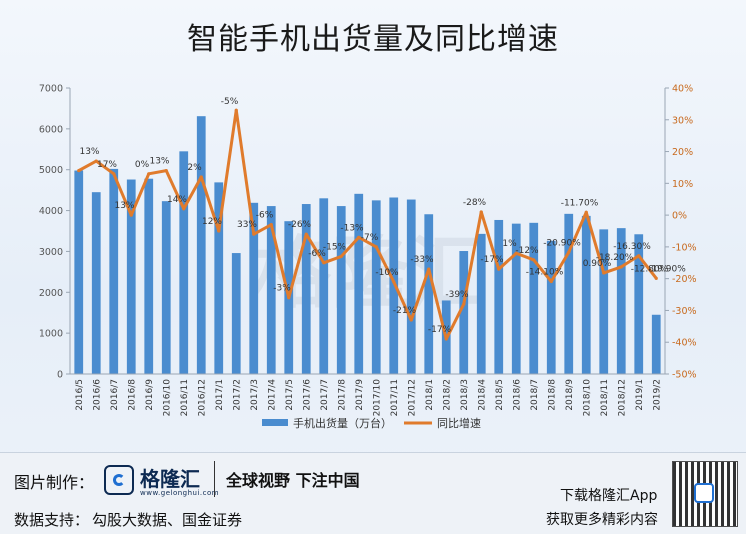  I want to click on x-tick-label: 2016/11, so click(185, 397).